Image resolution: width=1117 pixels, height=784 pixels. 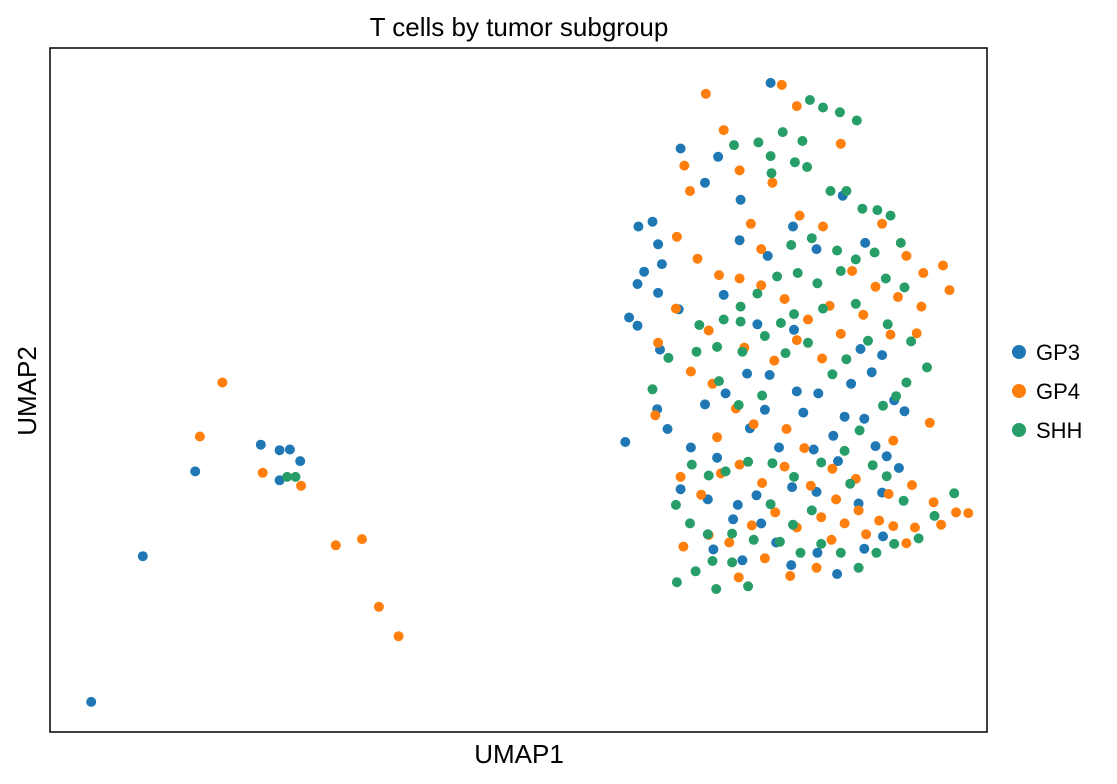 I want to click on legend-label-gp3: GP3, so click(x=1058, y=352).